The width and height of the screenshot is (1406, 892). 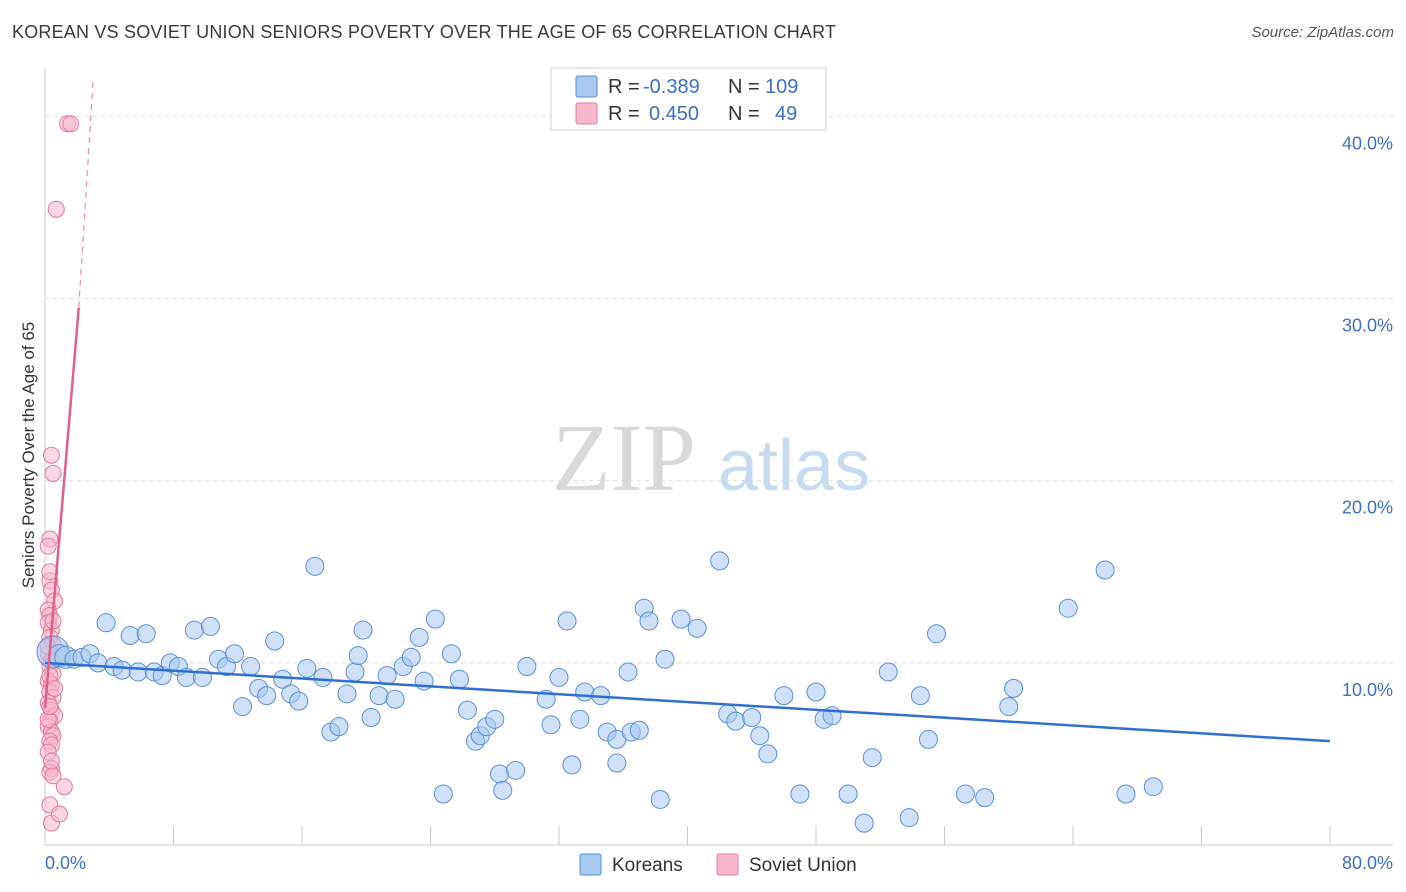 I want to click on x-tick-label-max: 80.0%, so click(x=1367, y=863).